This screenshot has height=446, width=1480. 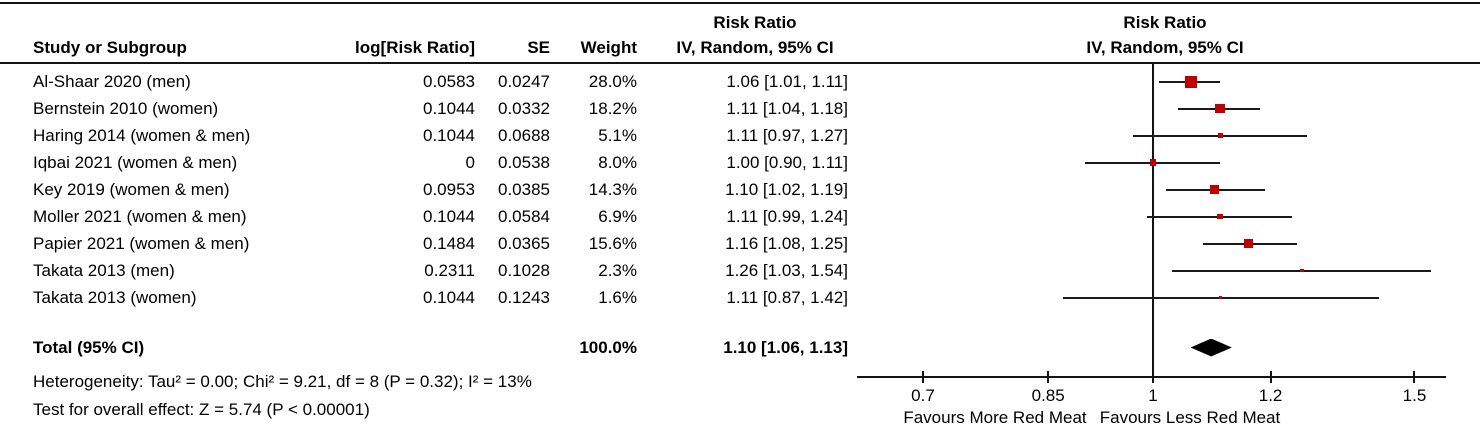 I want to click on log-risk-ratio-value: 0, so click(x=470, y=162).